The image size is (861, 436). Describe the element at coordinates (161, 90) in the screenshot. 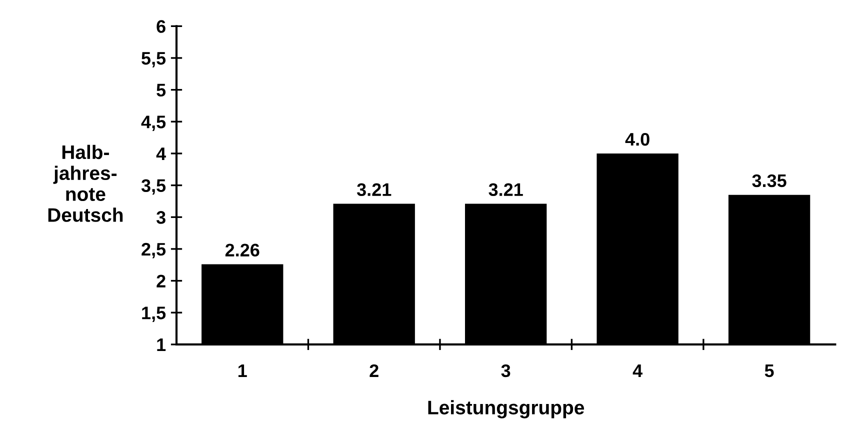

I see `y-tick-label: 5` at that location.